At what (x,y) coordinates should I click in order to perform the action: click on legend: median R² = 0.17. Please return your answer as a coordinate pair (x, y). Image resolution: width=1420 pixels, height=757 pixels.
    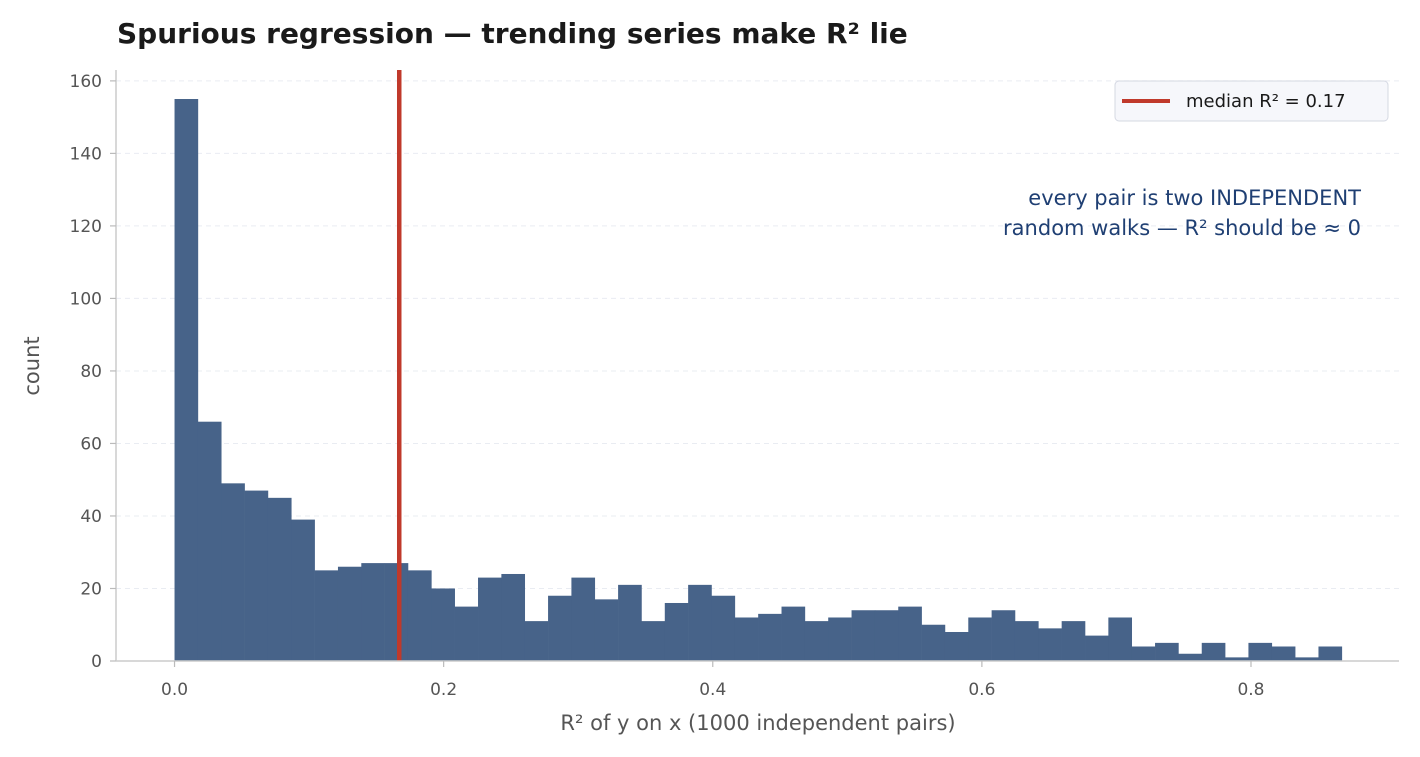
    Looking at the image, I should click on (1251, 101).